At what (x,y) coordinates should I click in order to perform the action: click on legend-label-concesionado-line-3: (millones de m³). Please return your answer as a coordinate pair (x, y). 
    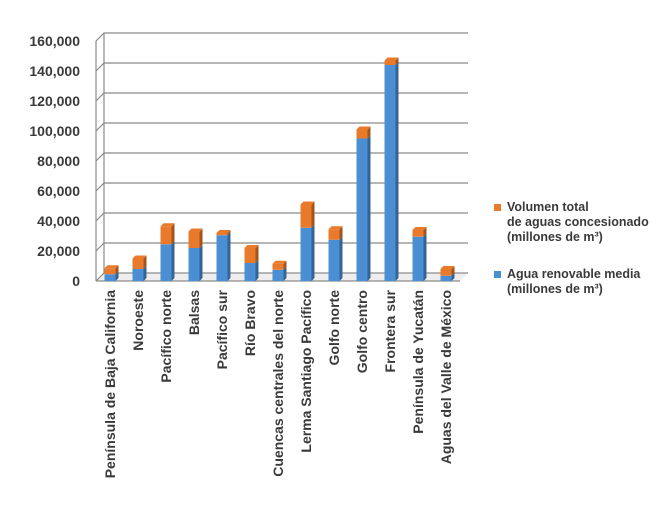
    Looking at the image, I should click on (555, 237).